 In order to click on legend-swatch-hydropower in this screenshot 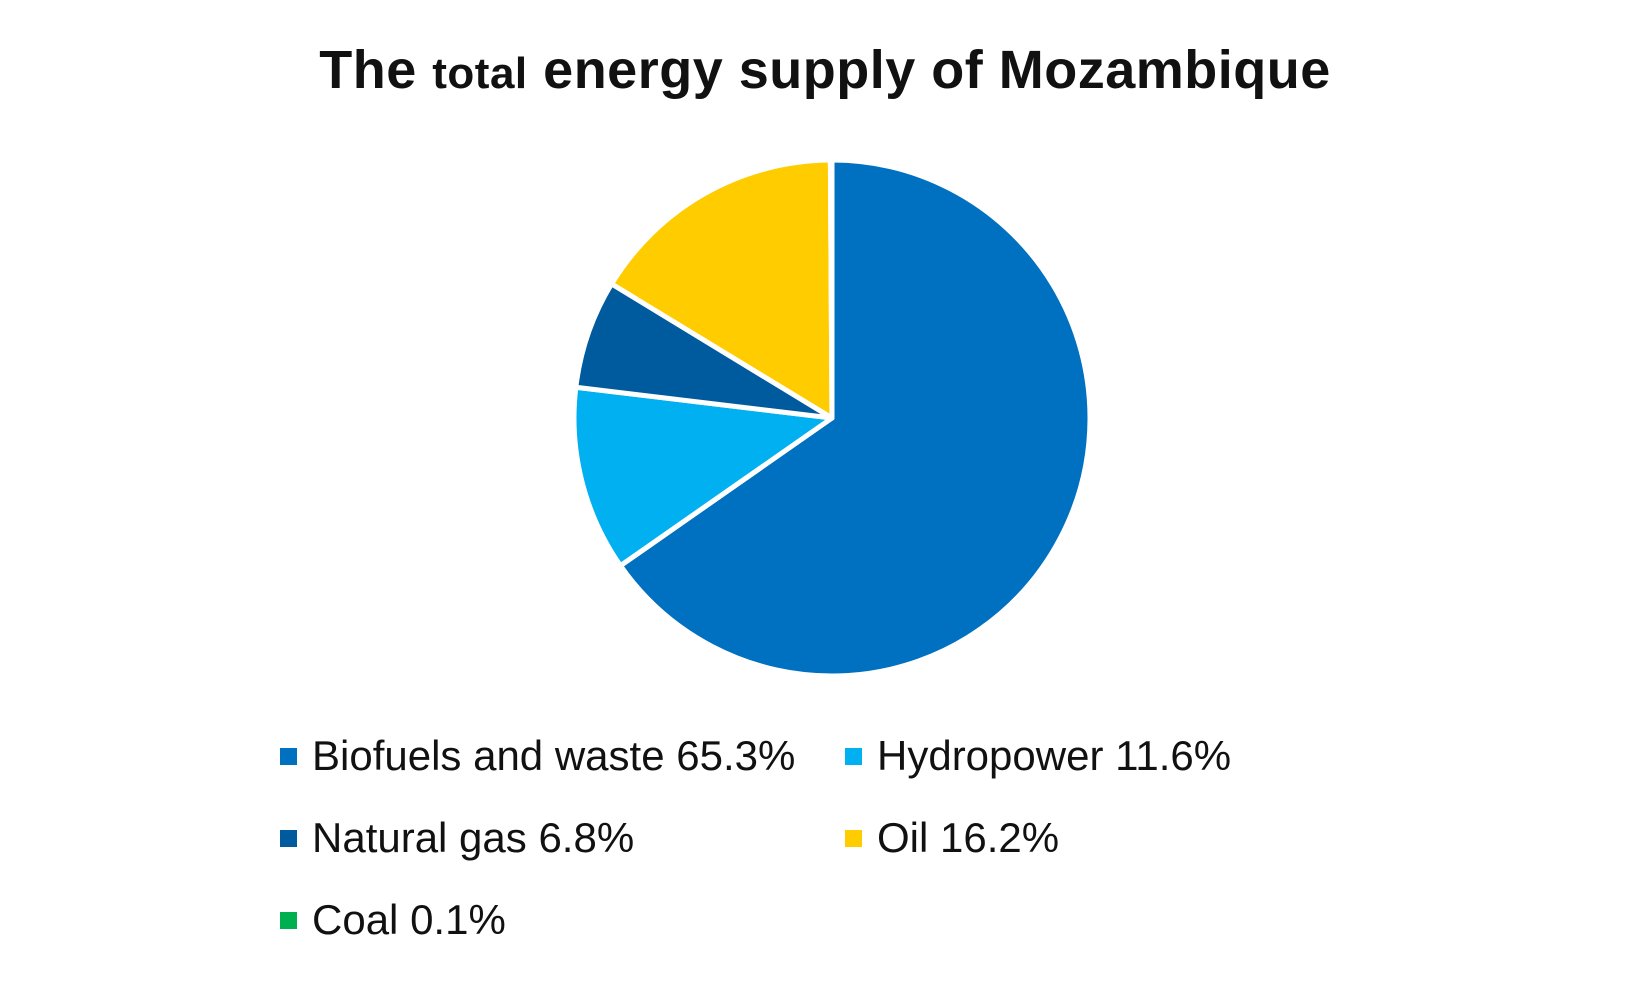, I will do `click(853, 756)`.